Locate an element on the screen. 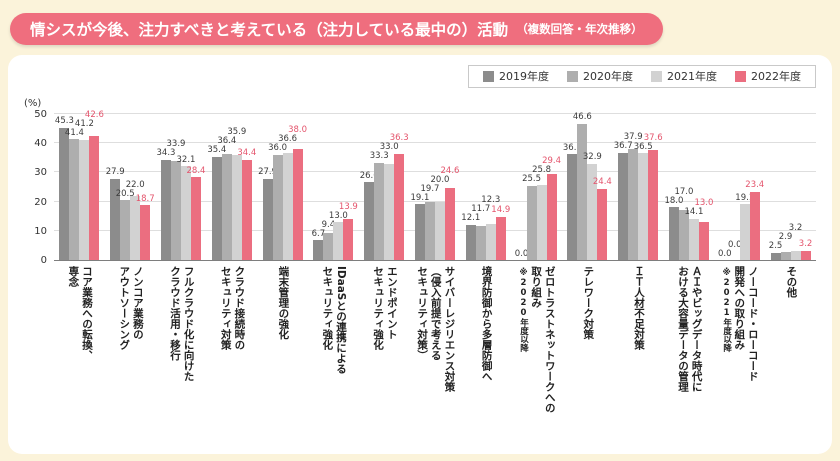  bar-slot: 28.4 is located at coordinates (196, 187).